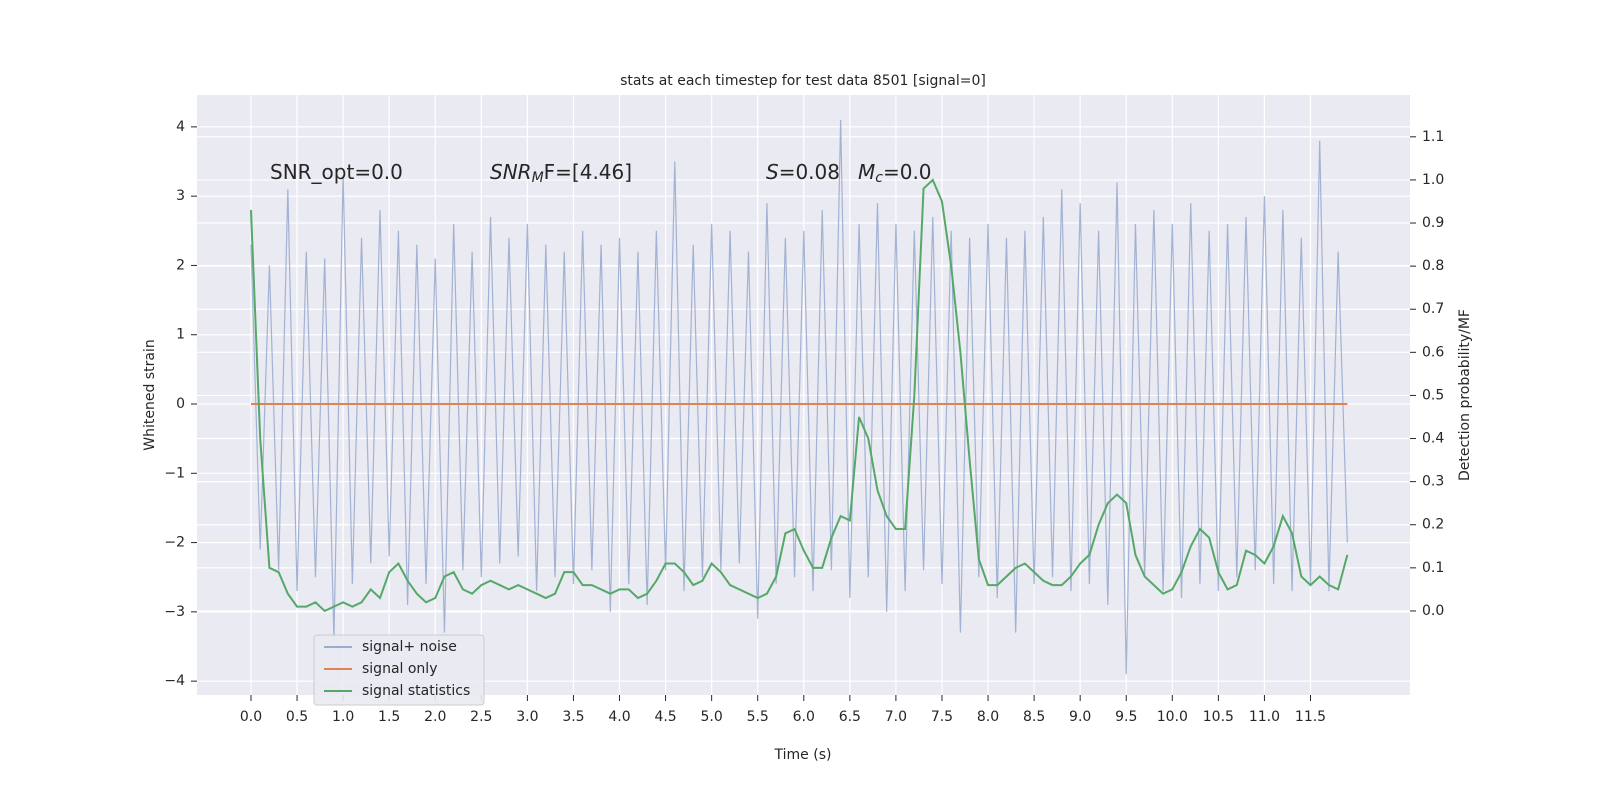  What do you see at coordinates (1172, 717) in the screenshot?
I see `x-tick-label: 10.0` at bounding box center [1172, 717].